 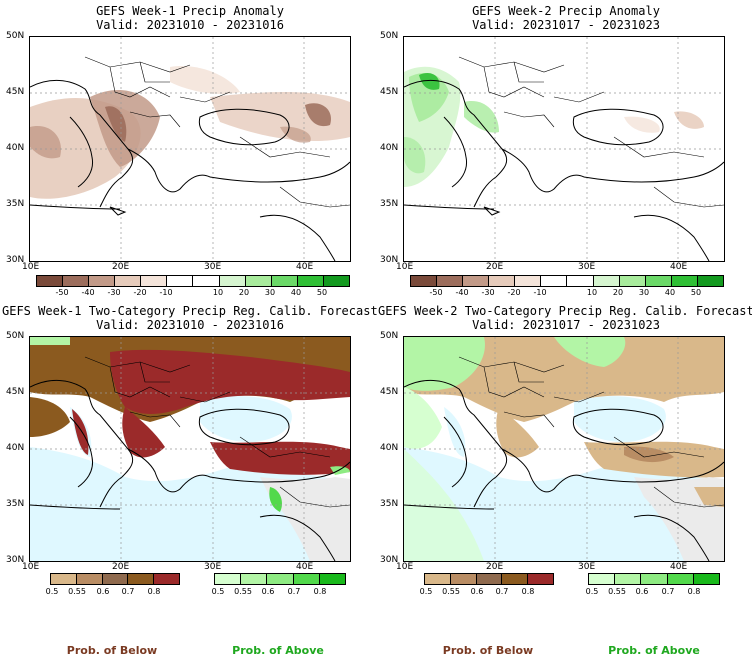 I want to click on colorbar-tick: 40, so click(x=296, y=292).